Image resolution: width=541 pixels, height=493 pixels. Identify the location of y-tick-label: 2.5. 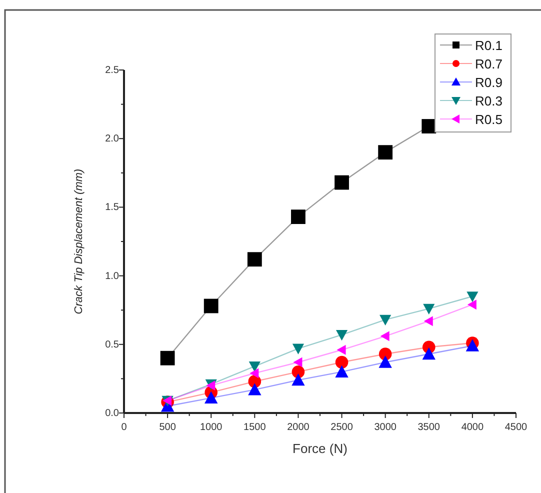
(112, 70).